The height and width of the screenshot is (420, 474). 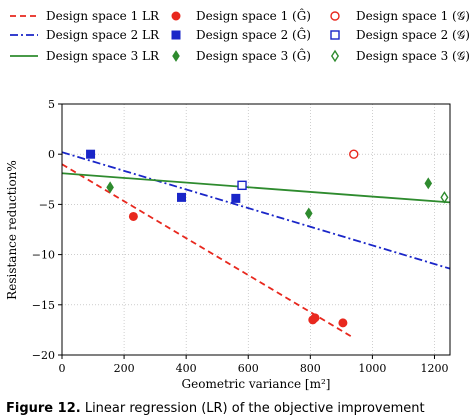 I want to click on legend-label-series-3: Design space 3 (Ĝ), so click(x=253, y=55).